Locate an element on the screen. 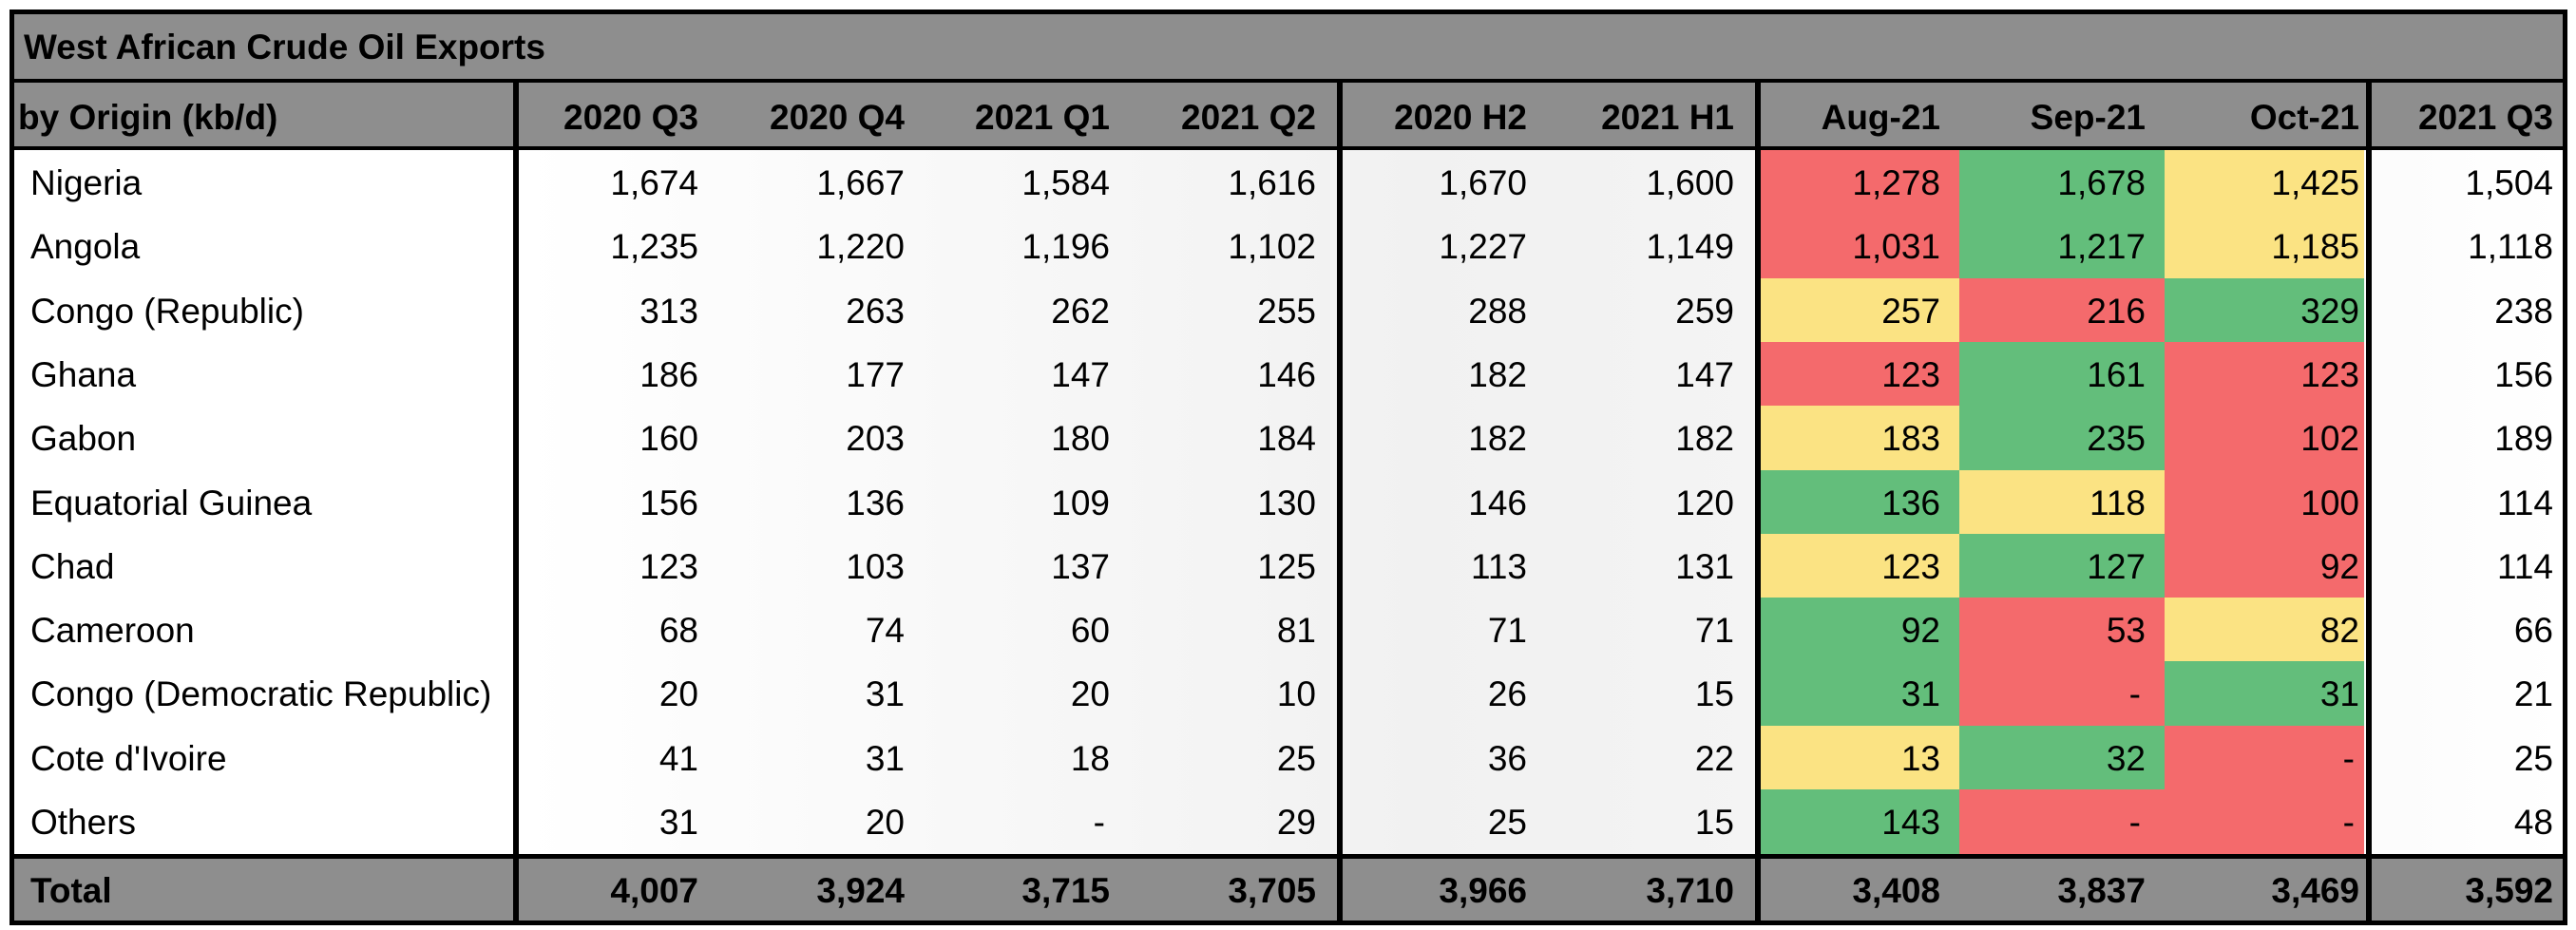  row-label: Equatorial Guinea is located at coordinates (171, 502).